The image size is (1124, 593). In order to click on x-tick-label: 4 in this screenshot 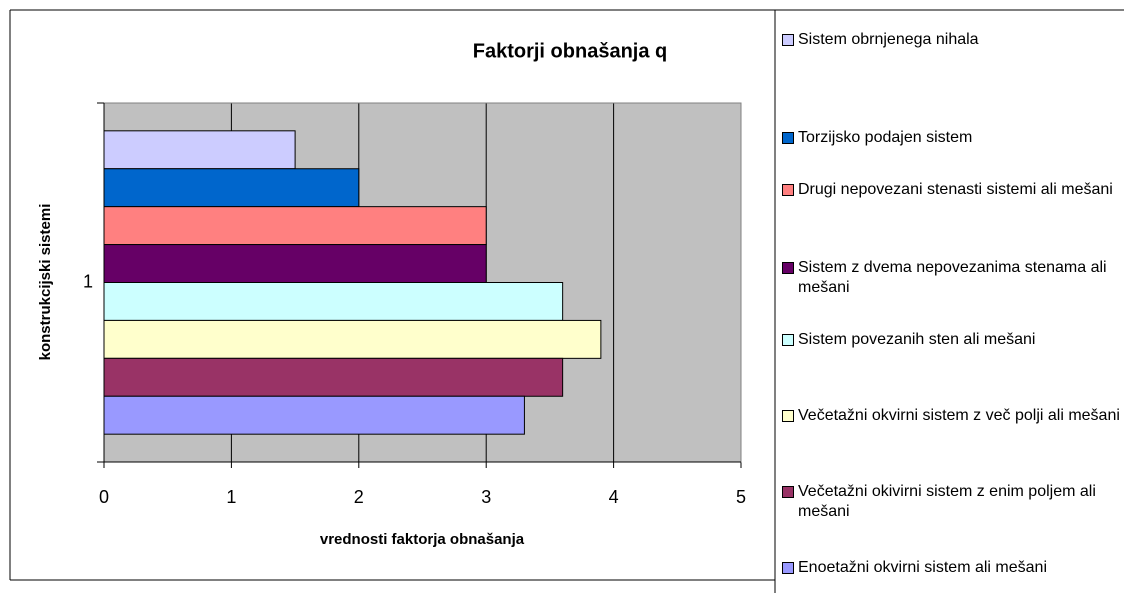, I will do `click(614, 497)`.